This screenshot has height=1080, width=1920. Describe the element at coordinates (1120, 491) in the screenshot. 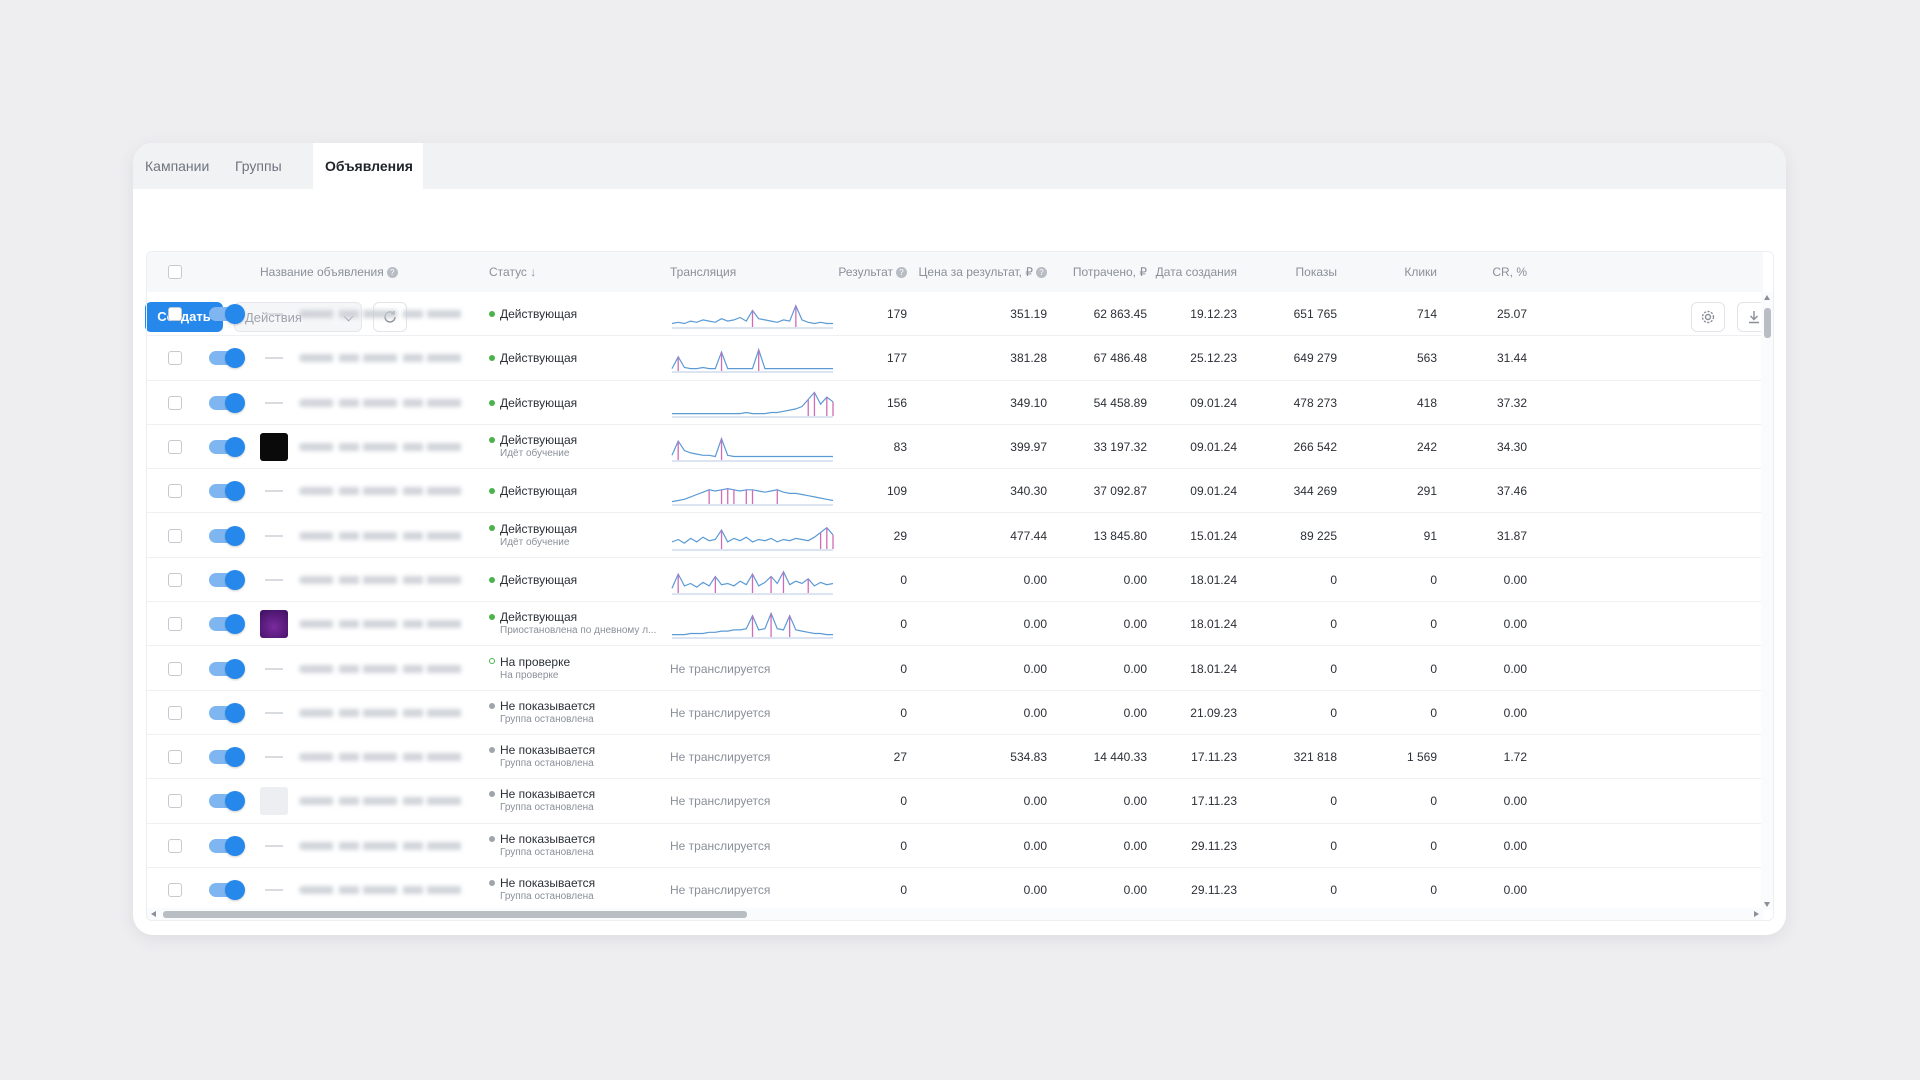

I see `spent-value: 37 092.87` at that location.